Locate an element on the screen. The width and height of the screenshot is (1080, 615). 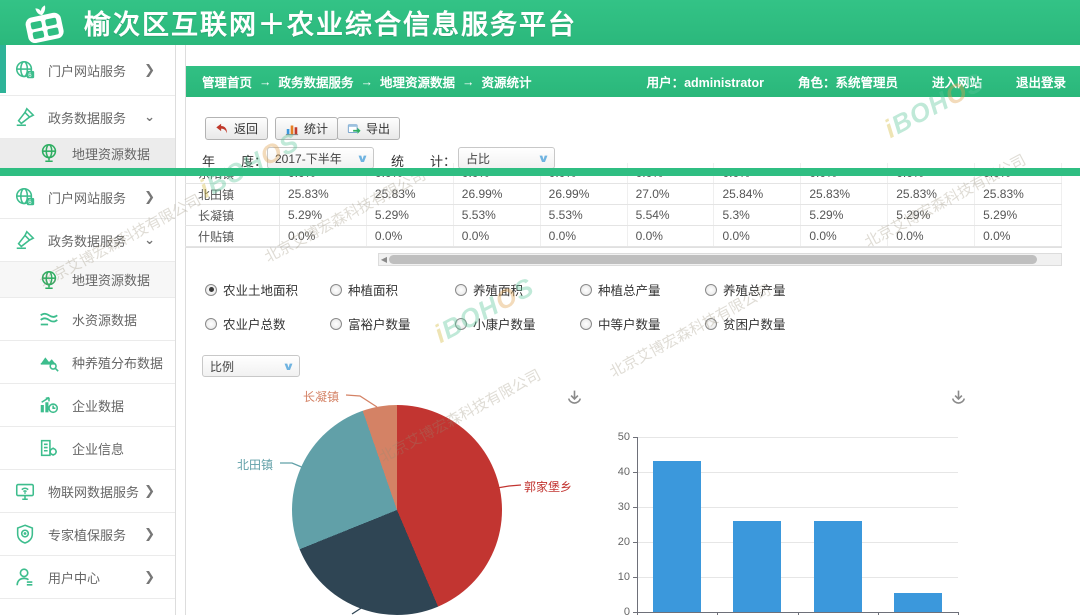
sidebar-item-label: 政务数据服务 is located at coordinates (87, 241).